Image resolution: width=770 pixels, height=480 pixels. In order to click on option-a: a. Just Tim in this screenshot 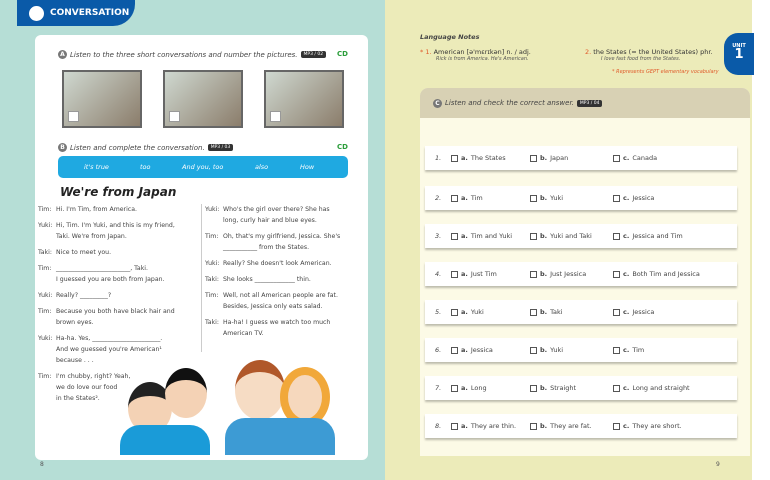, I will do `click(474, 274)`.